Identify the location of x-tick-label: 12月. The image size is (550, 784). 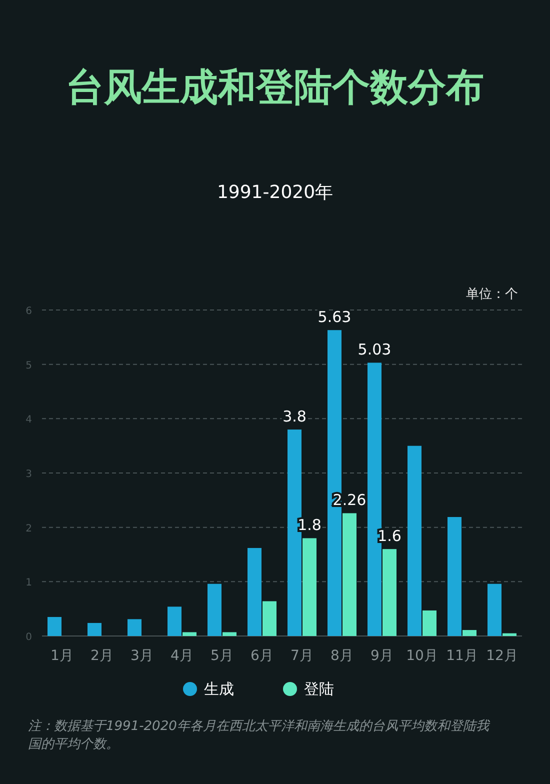
(502, 656).